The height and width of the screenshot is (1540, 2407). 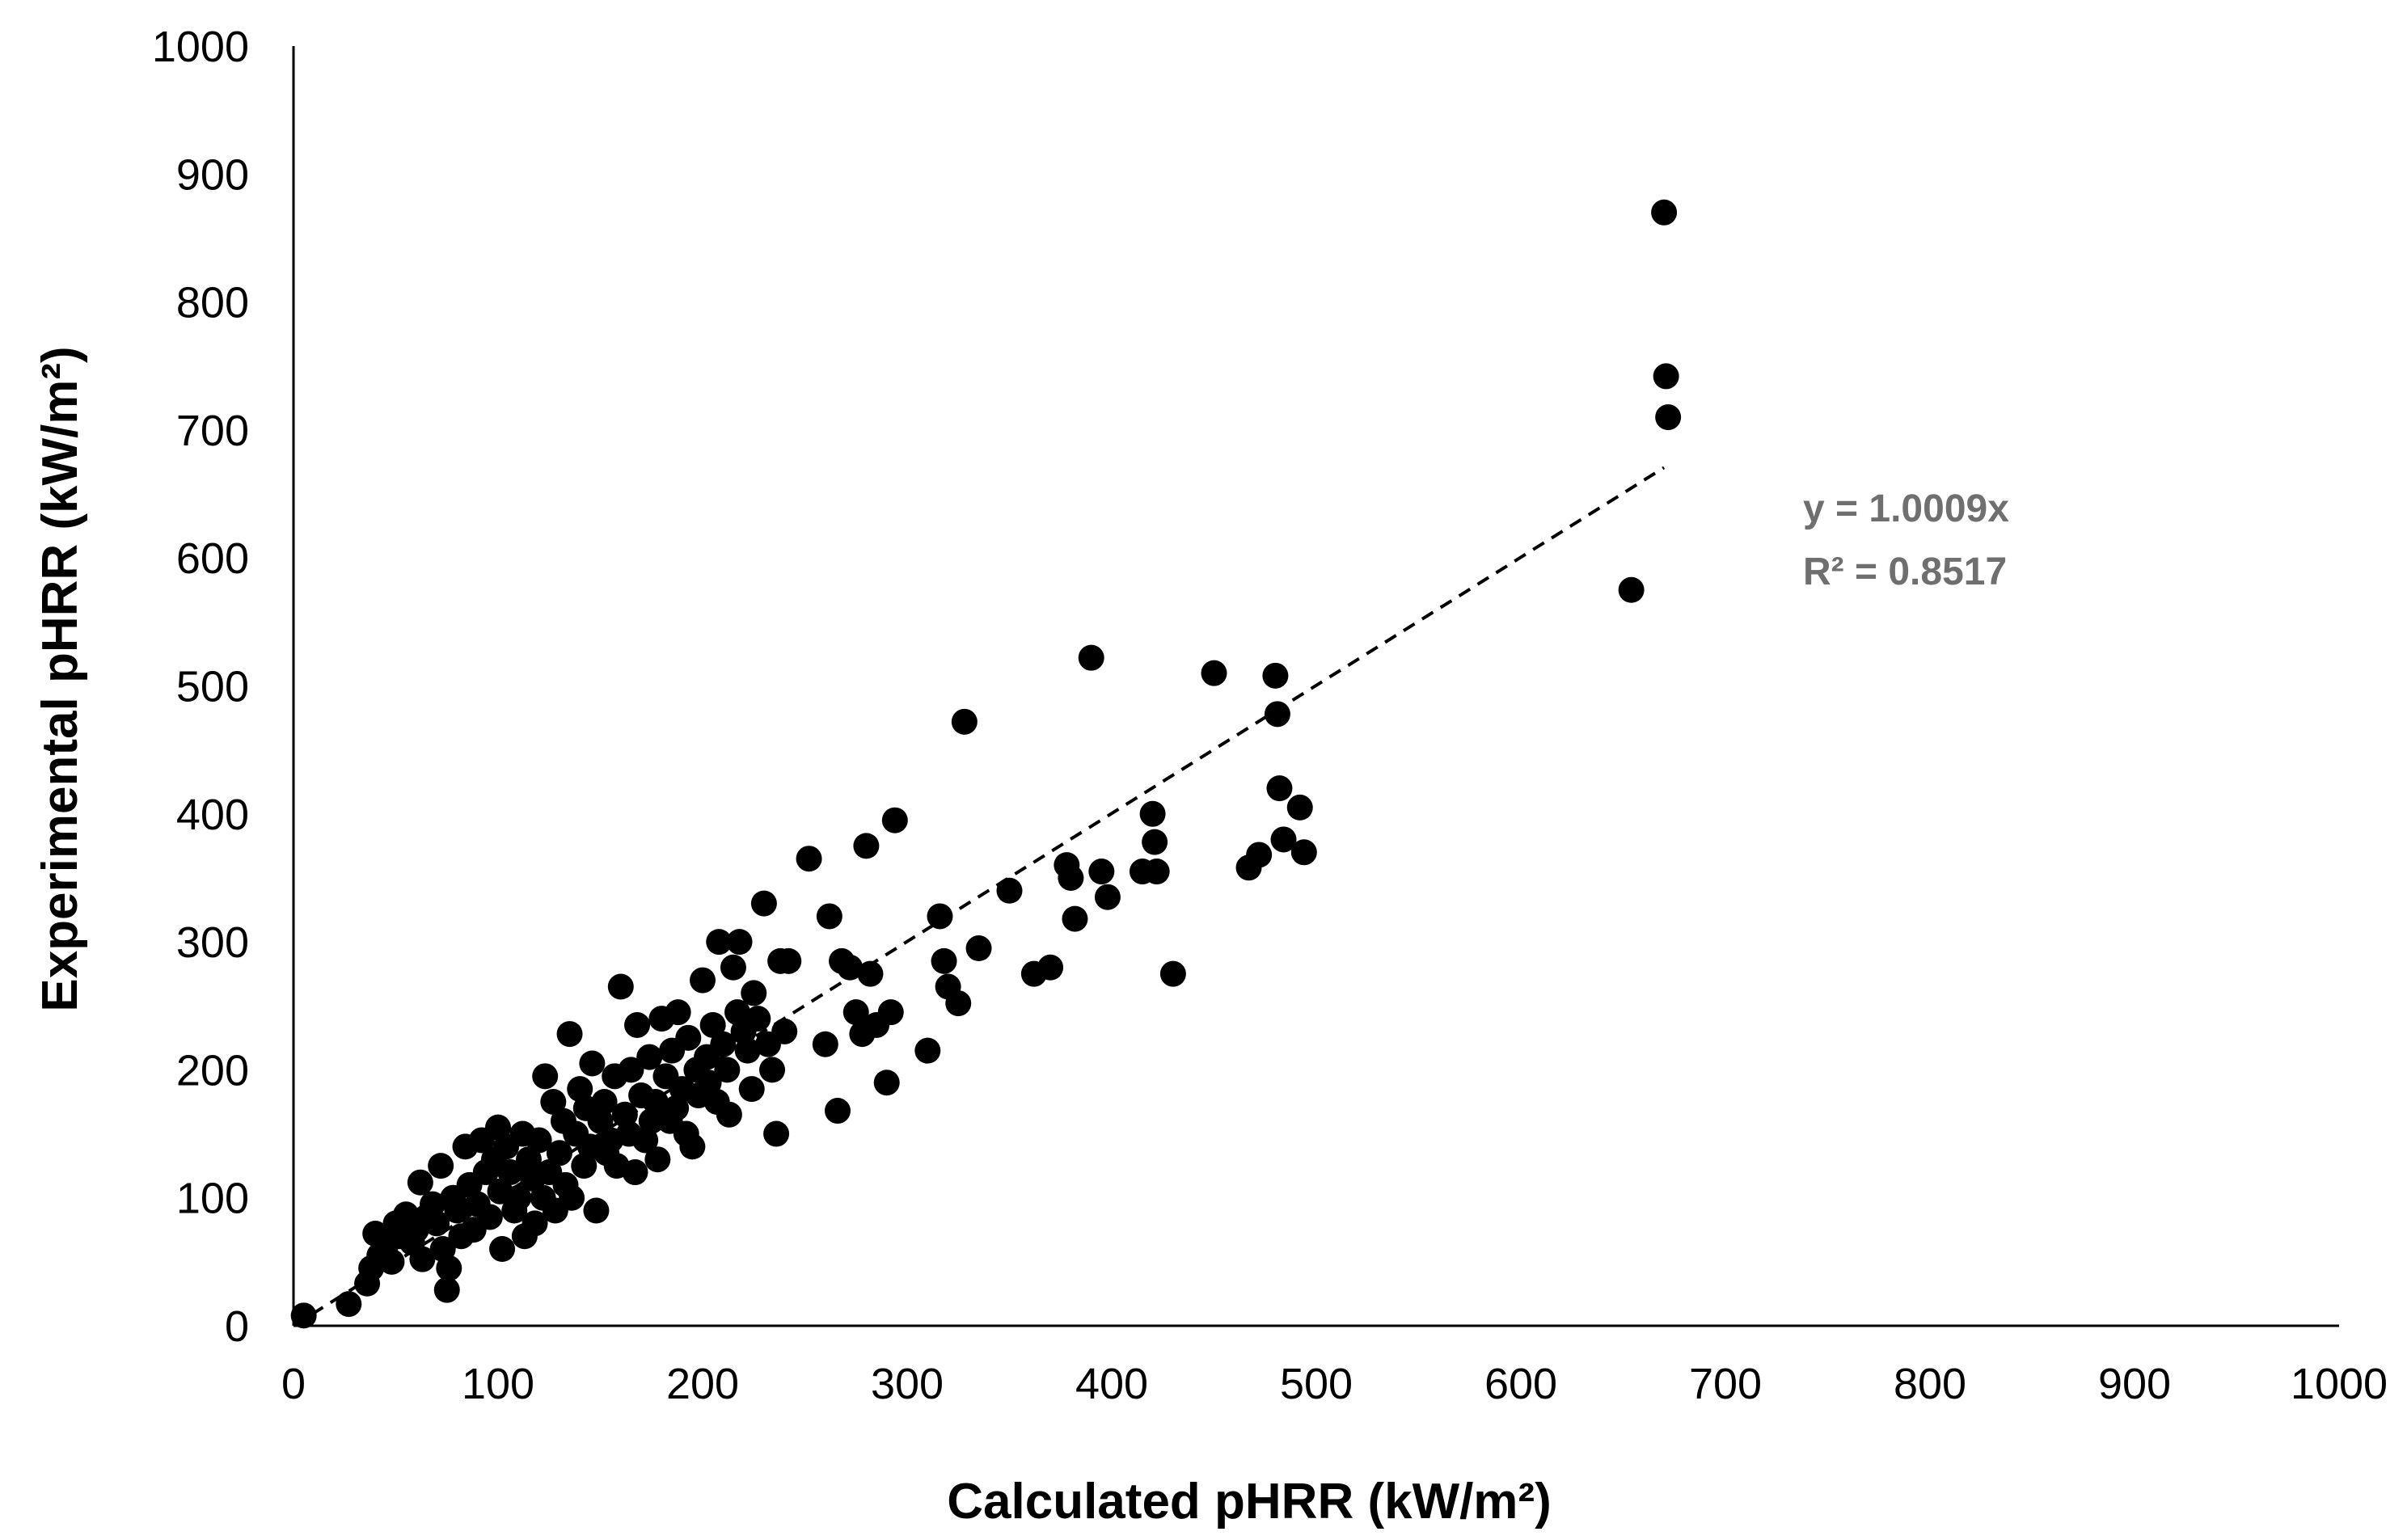 I want to click on x-tick-label: 1000, so click(x=2339, y=1384).